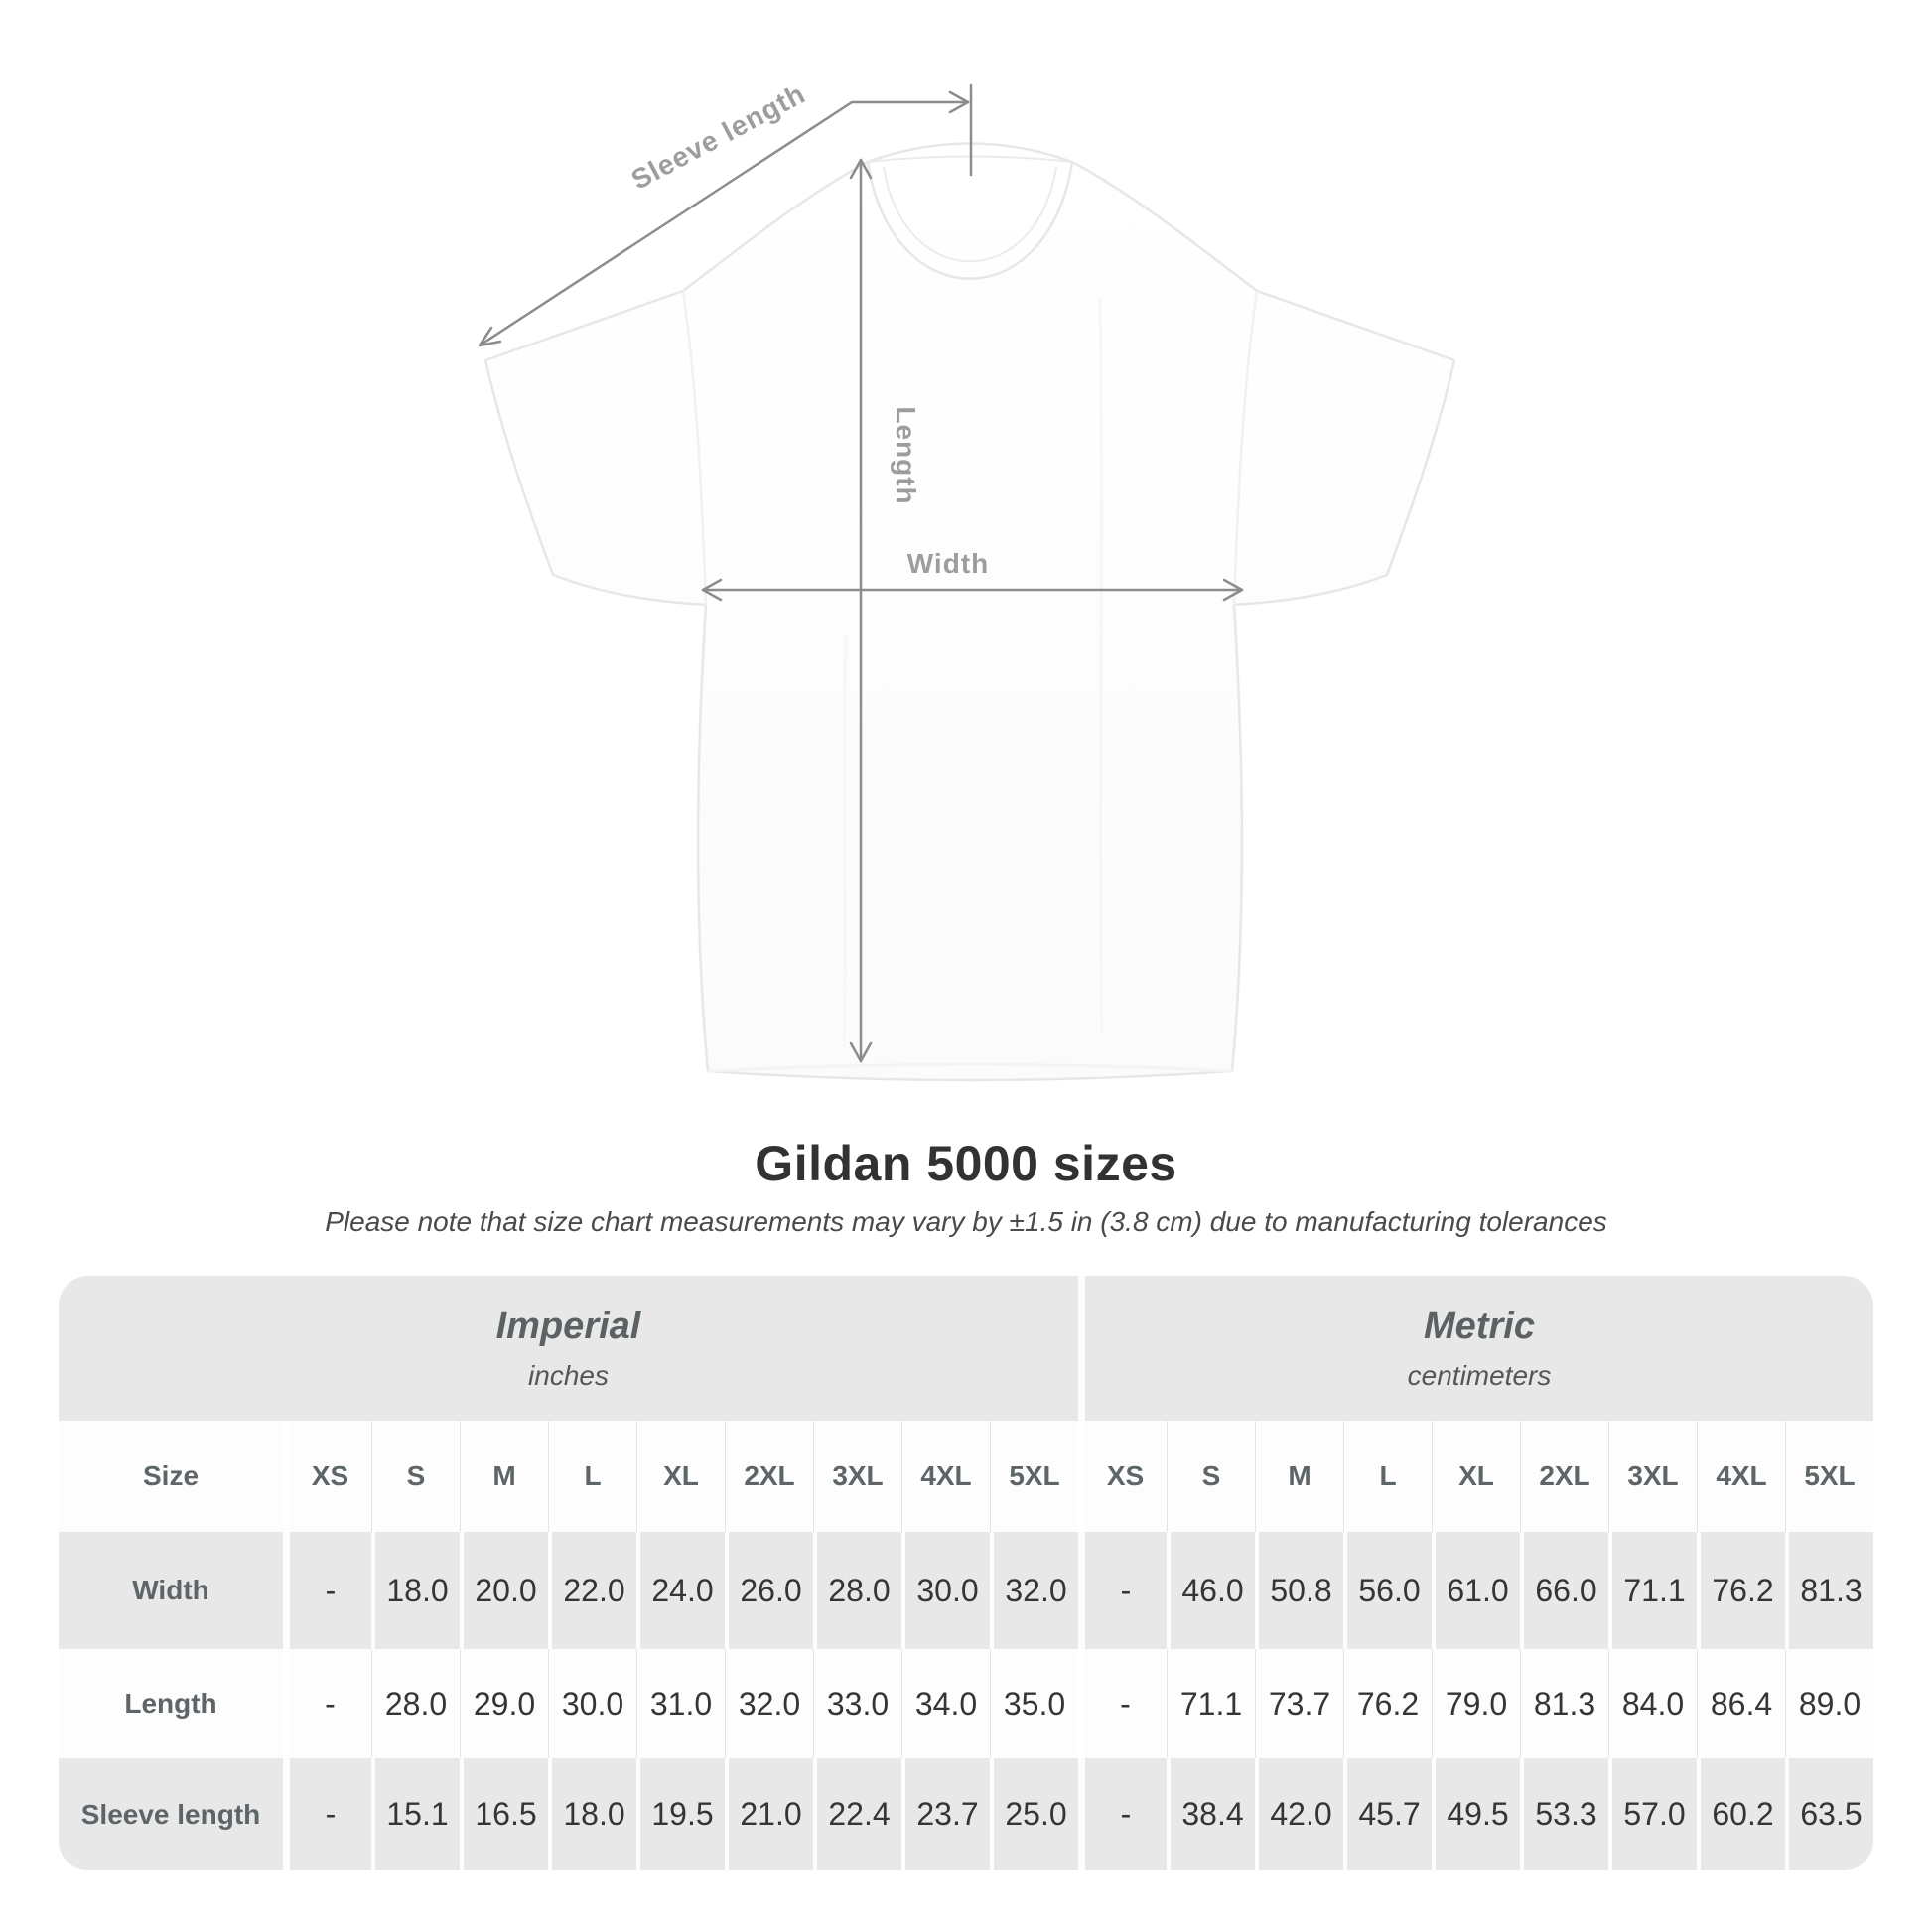 This screenshot has height=1932, width=1932. I want to click on width-value: 66.0, so click(1564, 1591).